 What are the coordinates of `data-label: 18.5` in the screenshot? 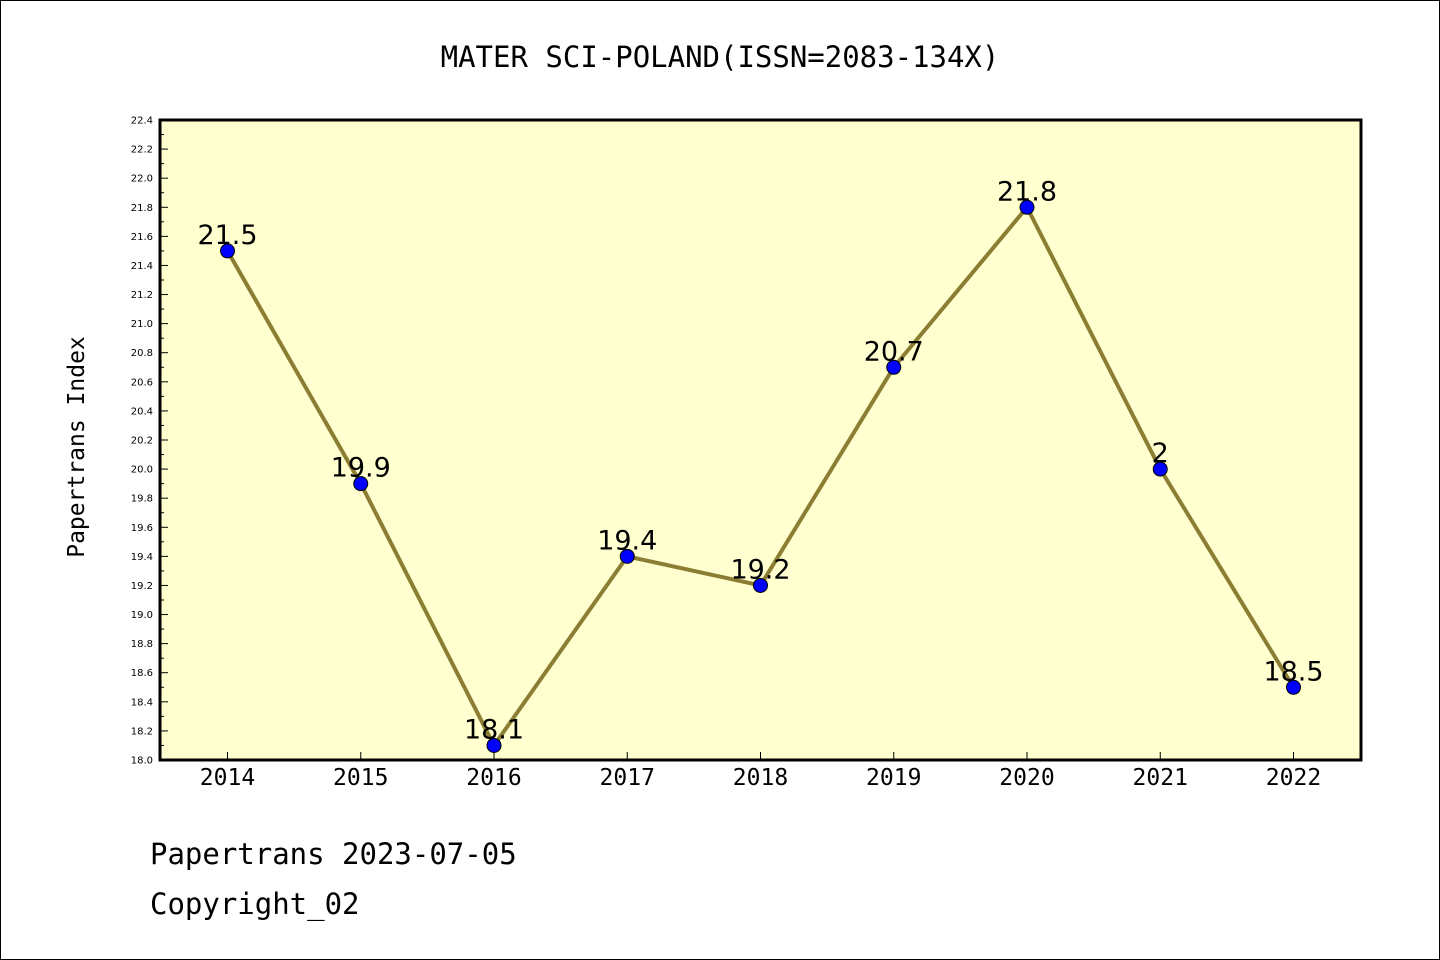 It's located at (1293, 671).